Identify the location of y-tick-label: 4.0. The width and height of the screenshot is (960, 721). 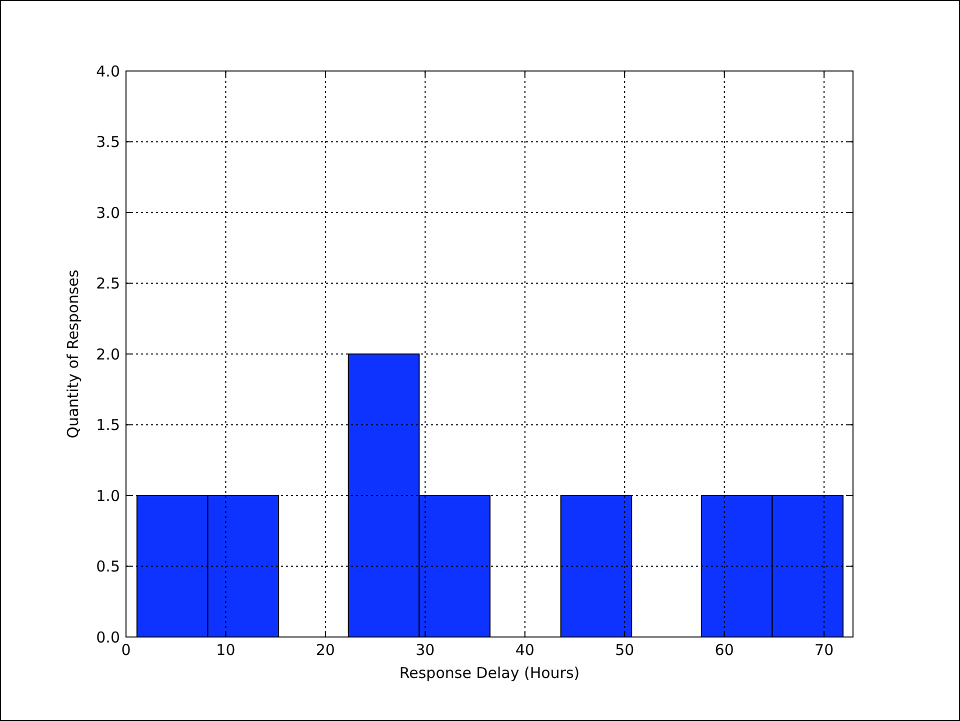
(108, 71).